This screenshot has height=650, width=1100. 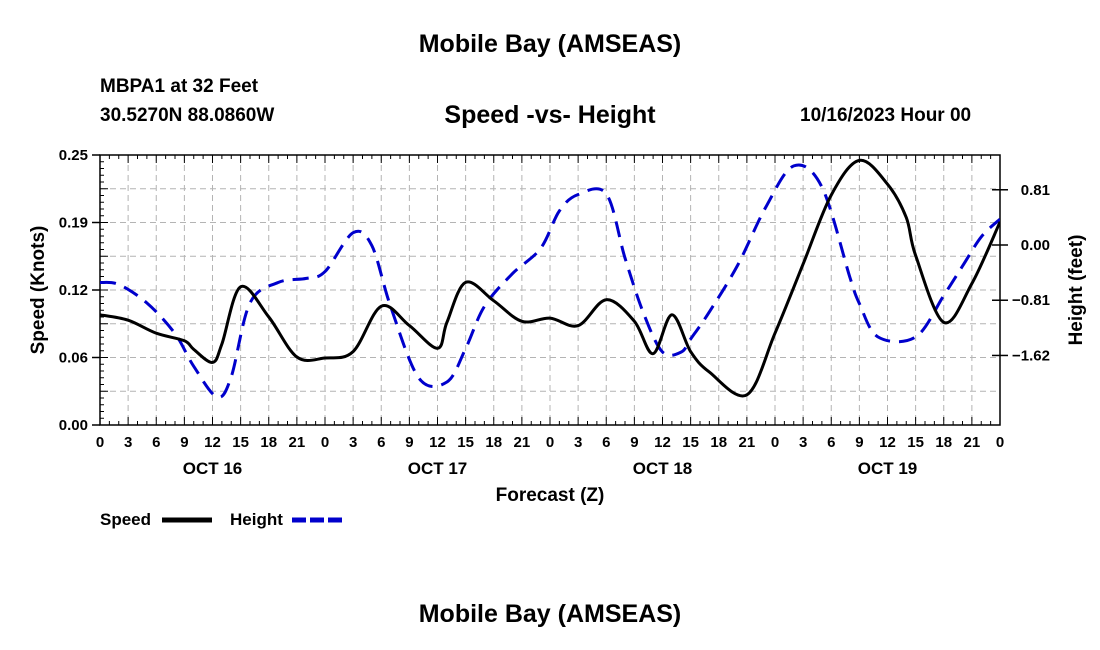 What do you see at coordinates (256, 519) in the screenshot?
I see `legend-height-label: Height` at bounding box center [256, 519].